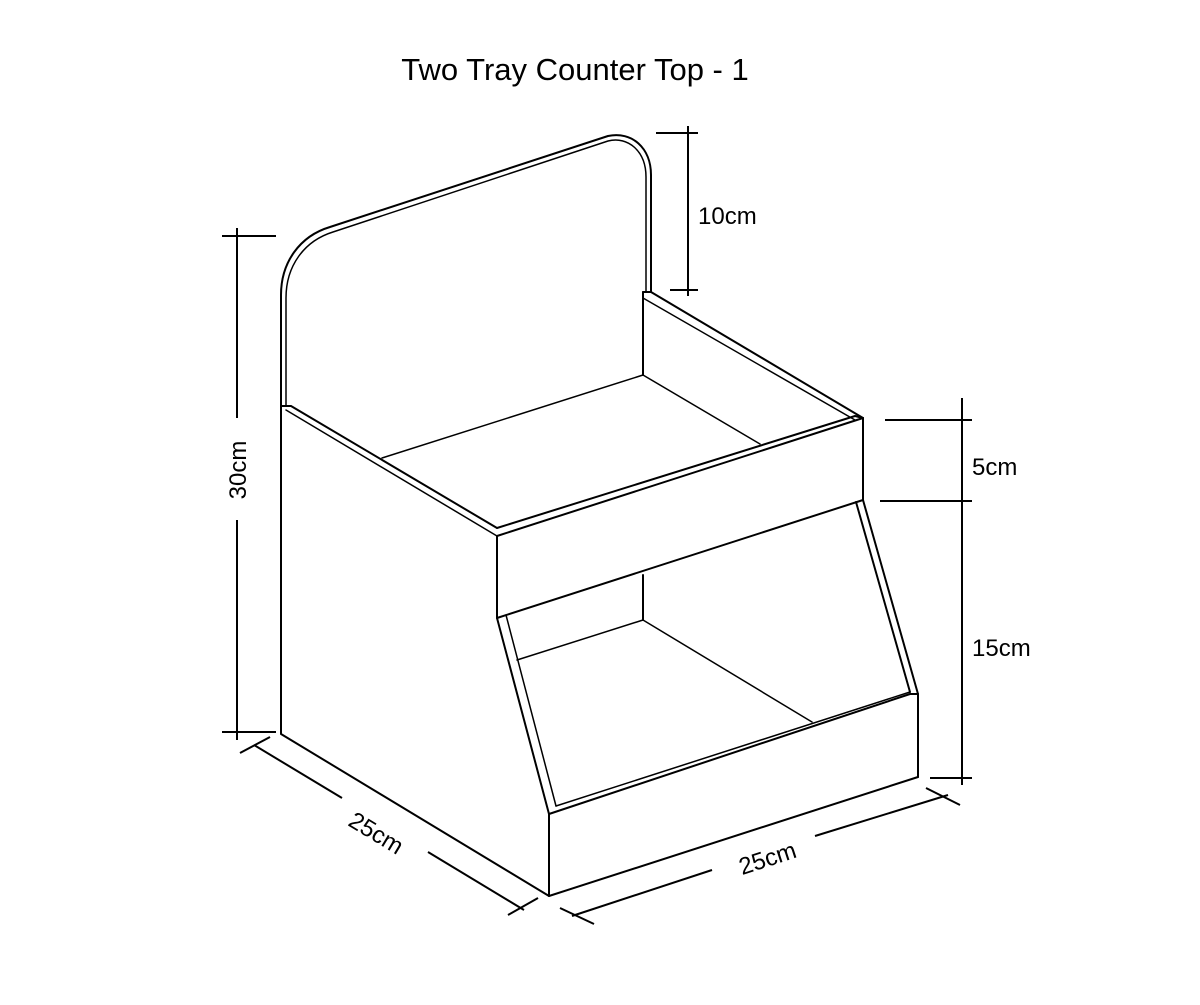 The image size is (1200, 1005). Describe the element at coordinates (575, 69) in the screenshot. I see `diagram-title: Two Tray Counter Top - 1` at that location.